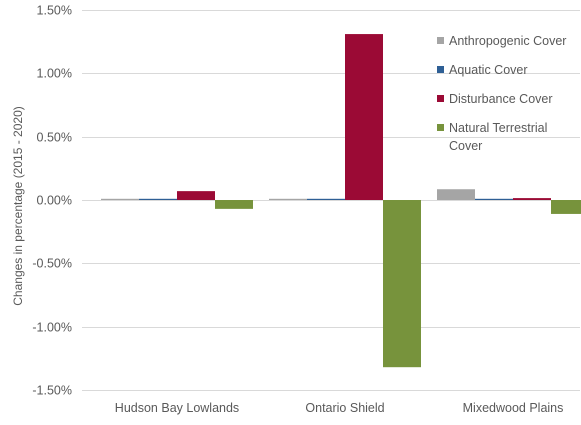 Image resolution: width=581 pixels, height=425 pixels. What do you see at coordinates (498, 128) in the screenshot?
I see `legend-label: Natural Terrestrial` at bounding box center [498, 128].